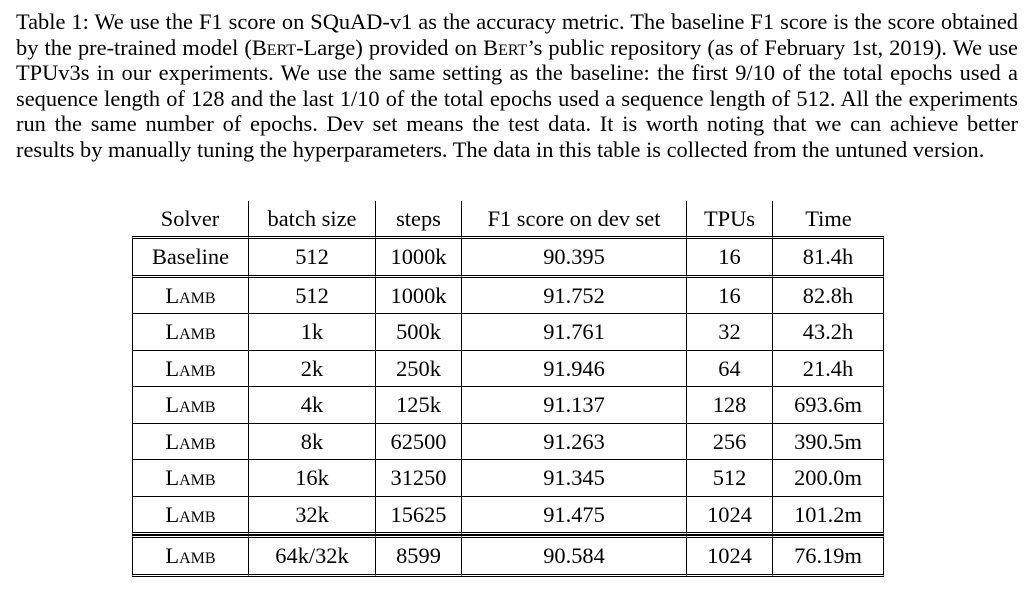 This screenshot has width=1030, height=597. What do you see at coordinates (574, 556) in the screenshot?
I see `cell-f1-score: 90.584` at bounding box center [574, 556].